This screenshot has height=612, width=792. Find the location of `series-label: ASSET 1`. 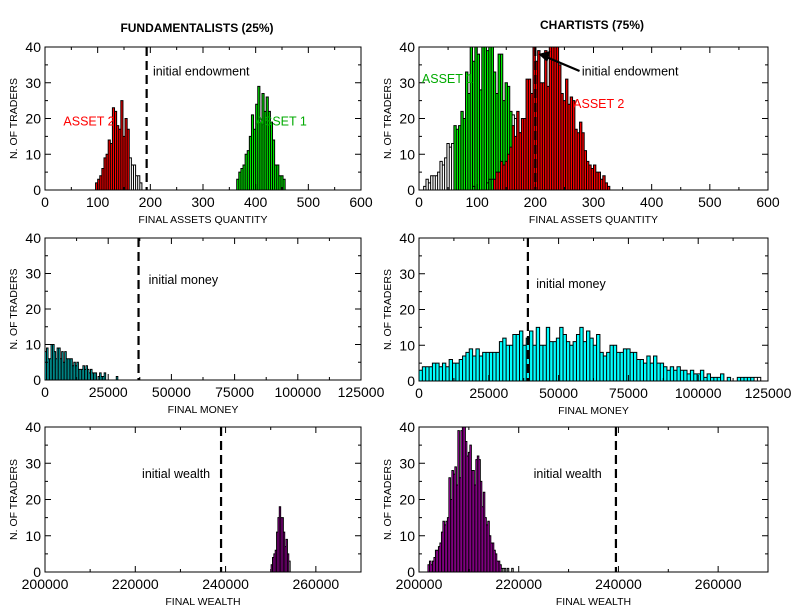

series-label: ASSET 1 is located at coordinates (447, 79).